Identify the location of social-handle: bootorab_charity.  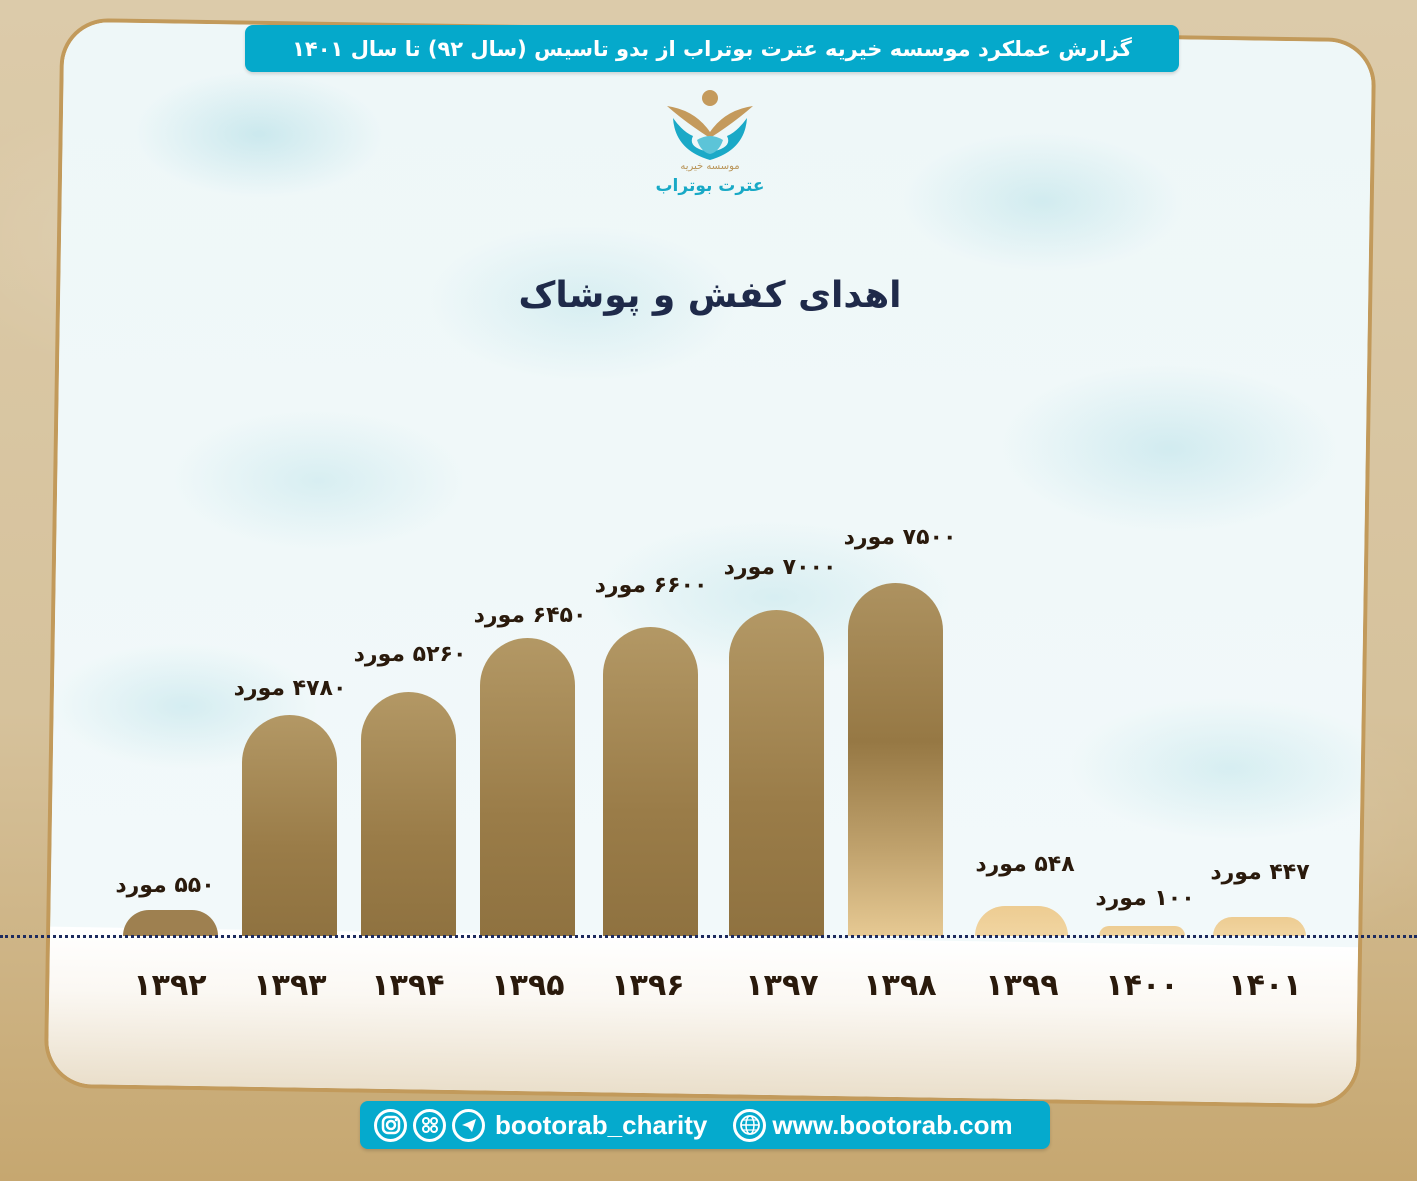
(601, 1124).